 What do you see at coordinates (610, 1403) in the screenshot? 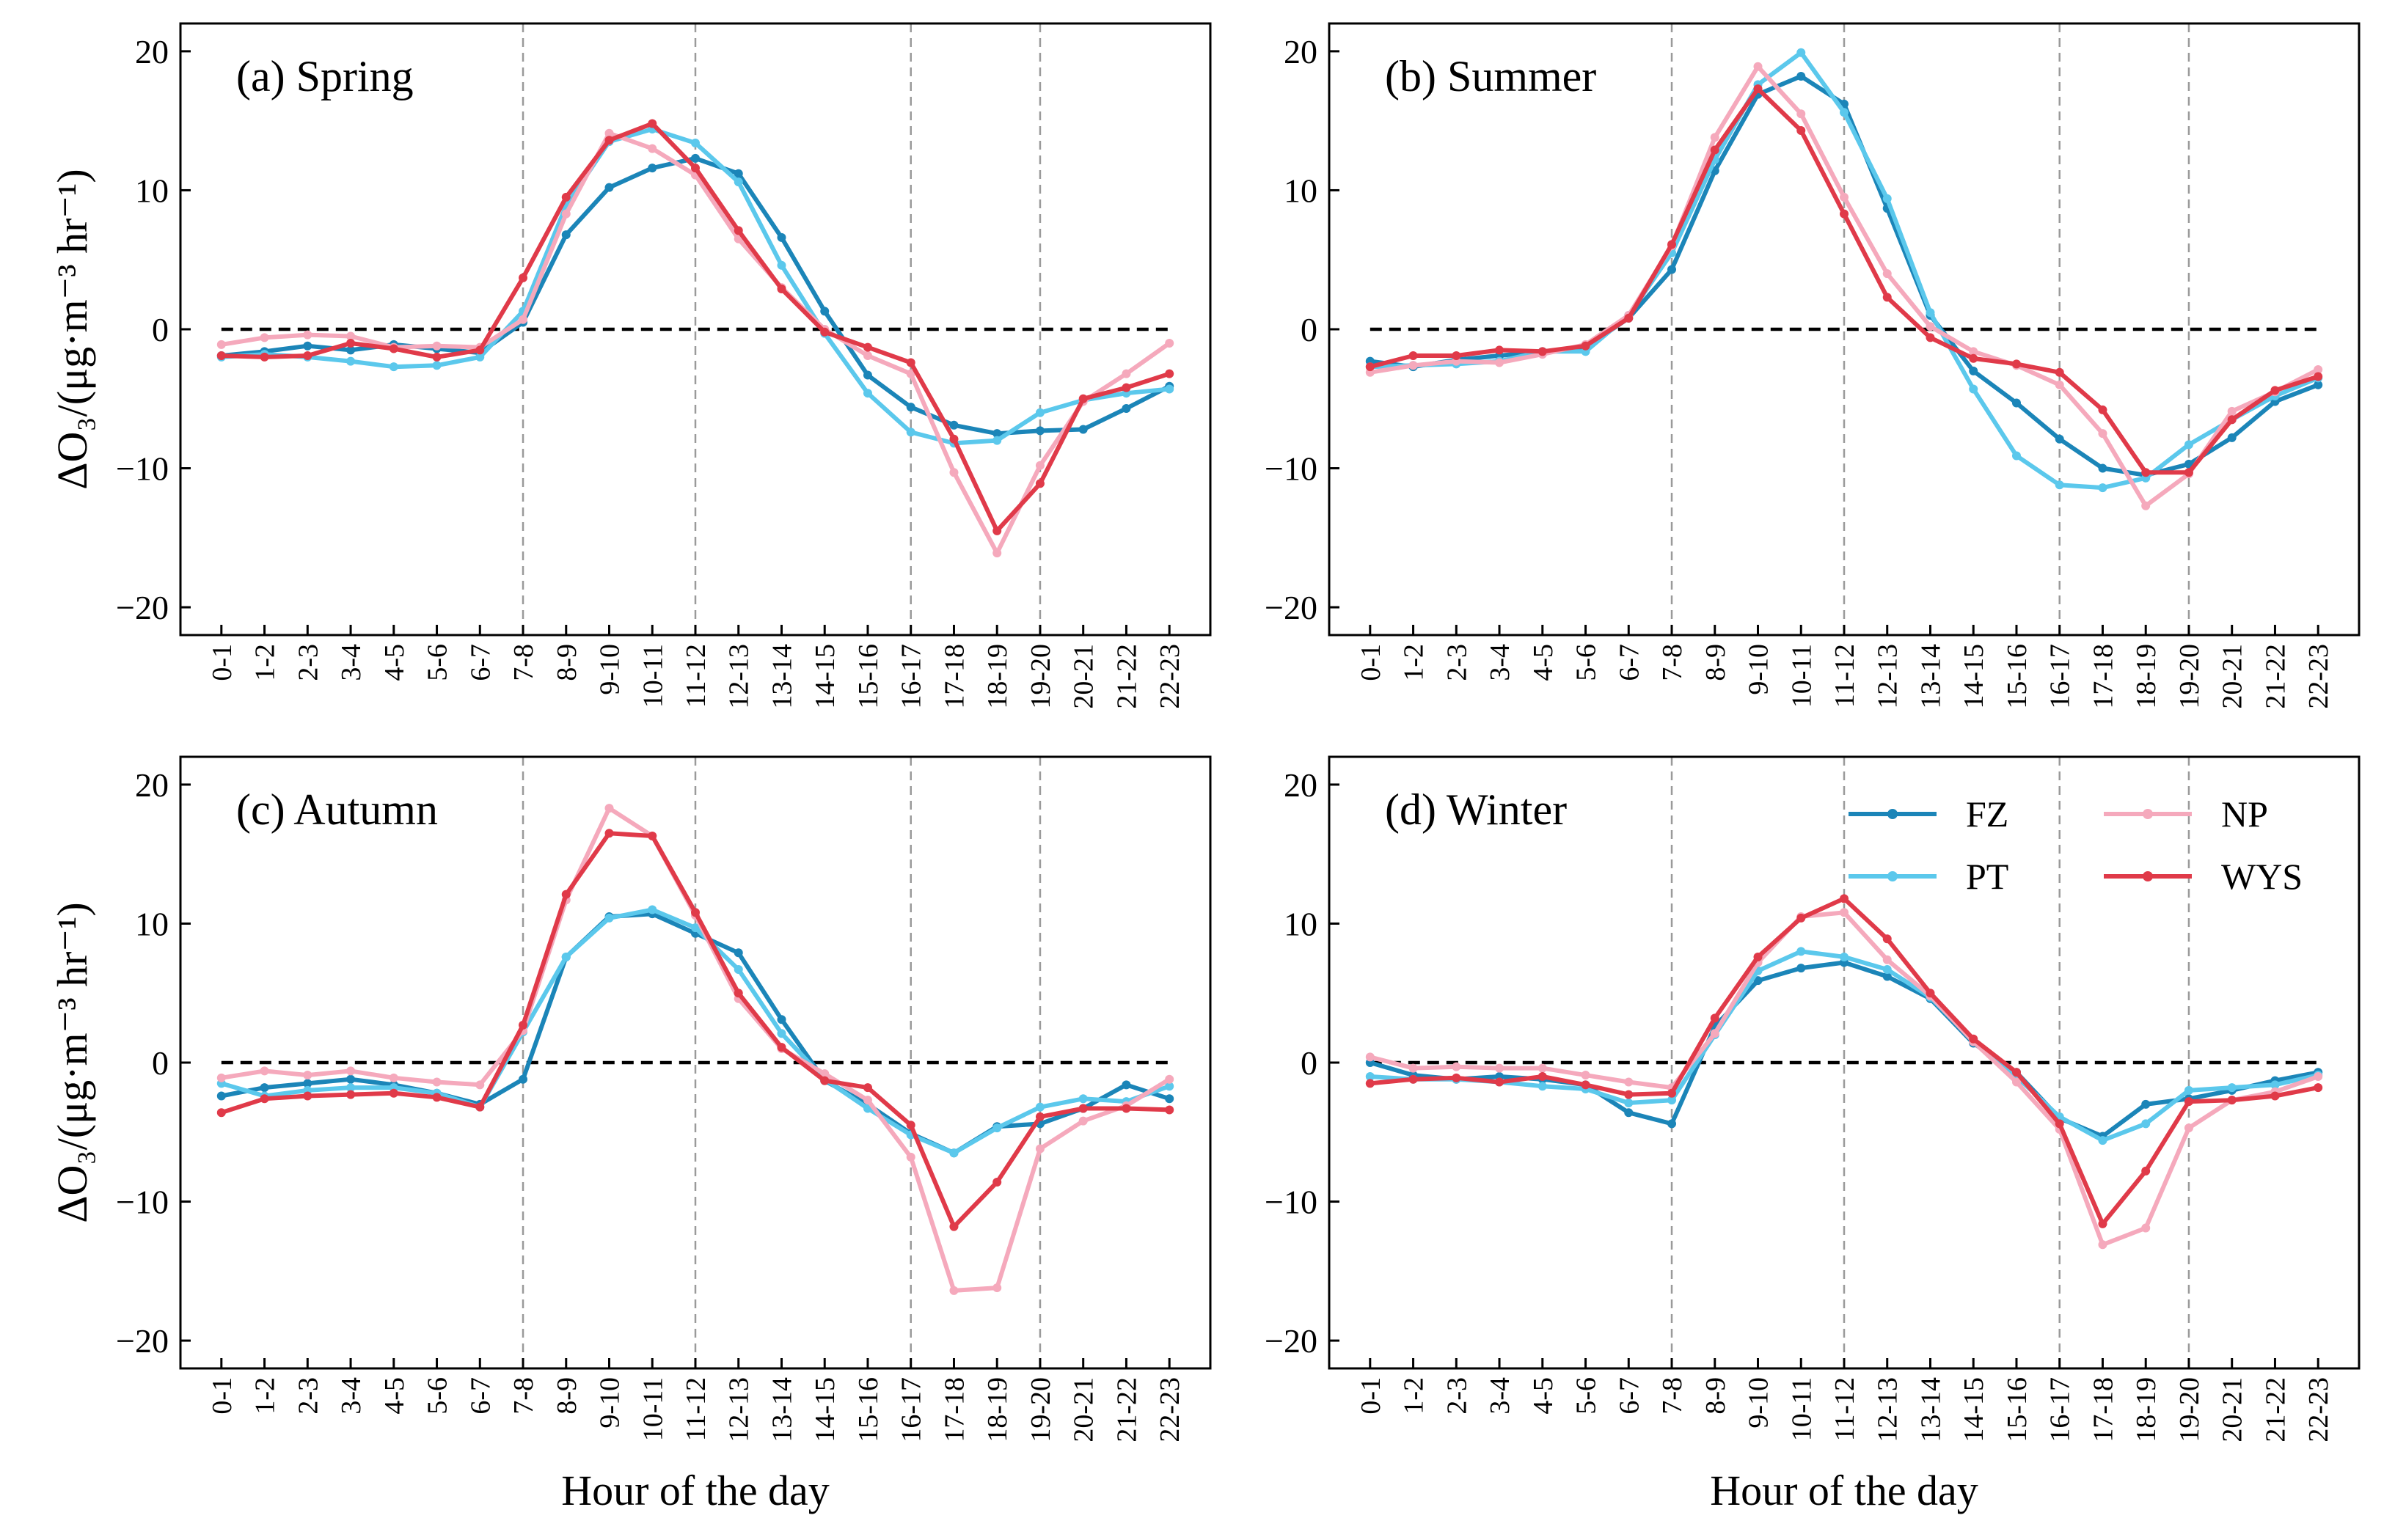
I see `x-tick-label: 9-10` at bounding box center [610, 1403].